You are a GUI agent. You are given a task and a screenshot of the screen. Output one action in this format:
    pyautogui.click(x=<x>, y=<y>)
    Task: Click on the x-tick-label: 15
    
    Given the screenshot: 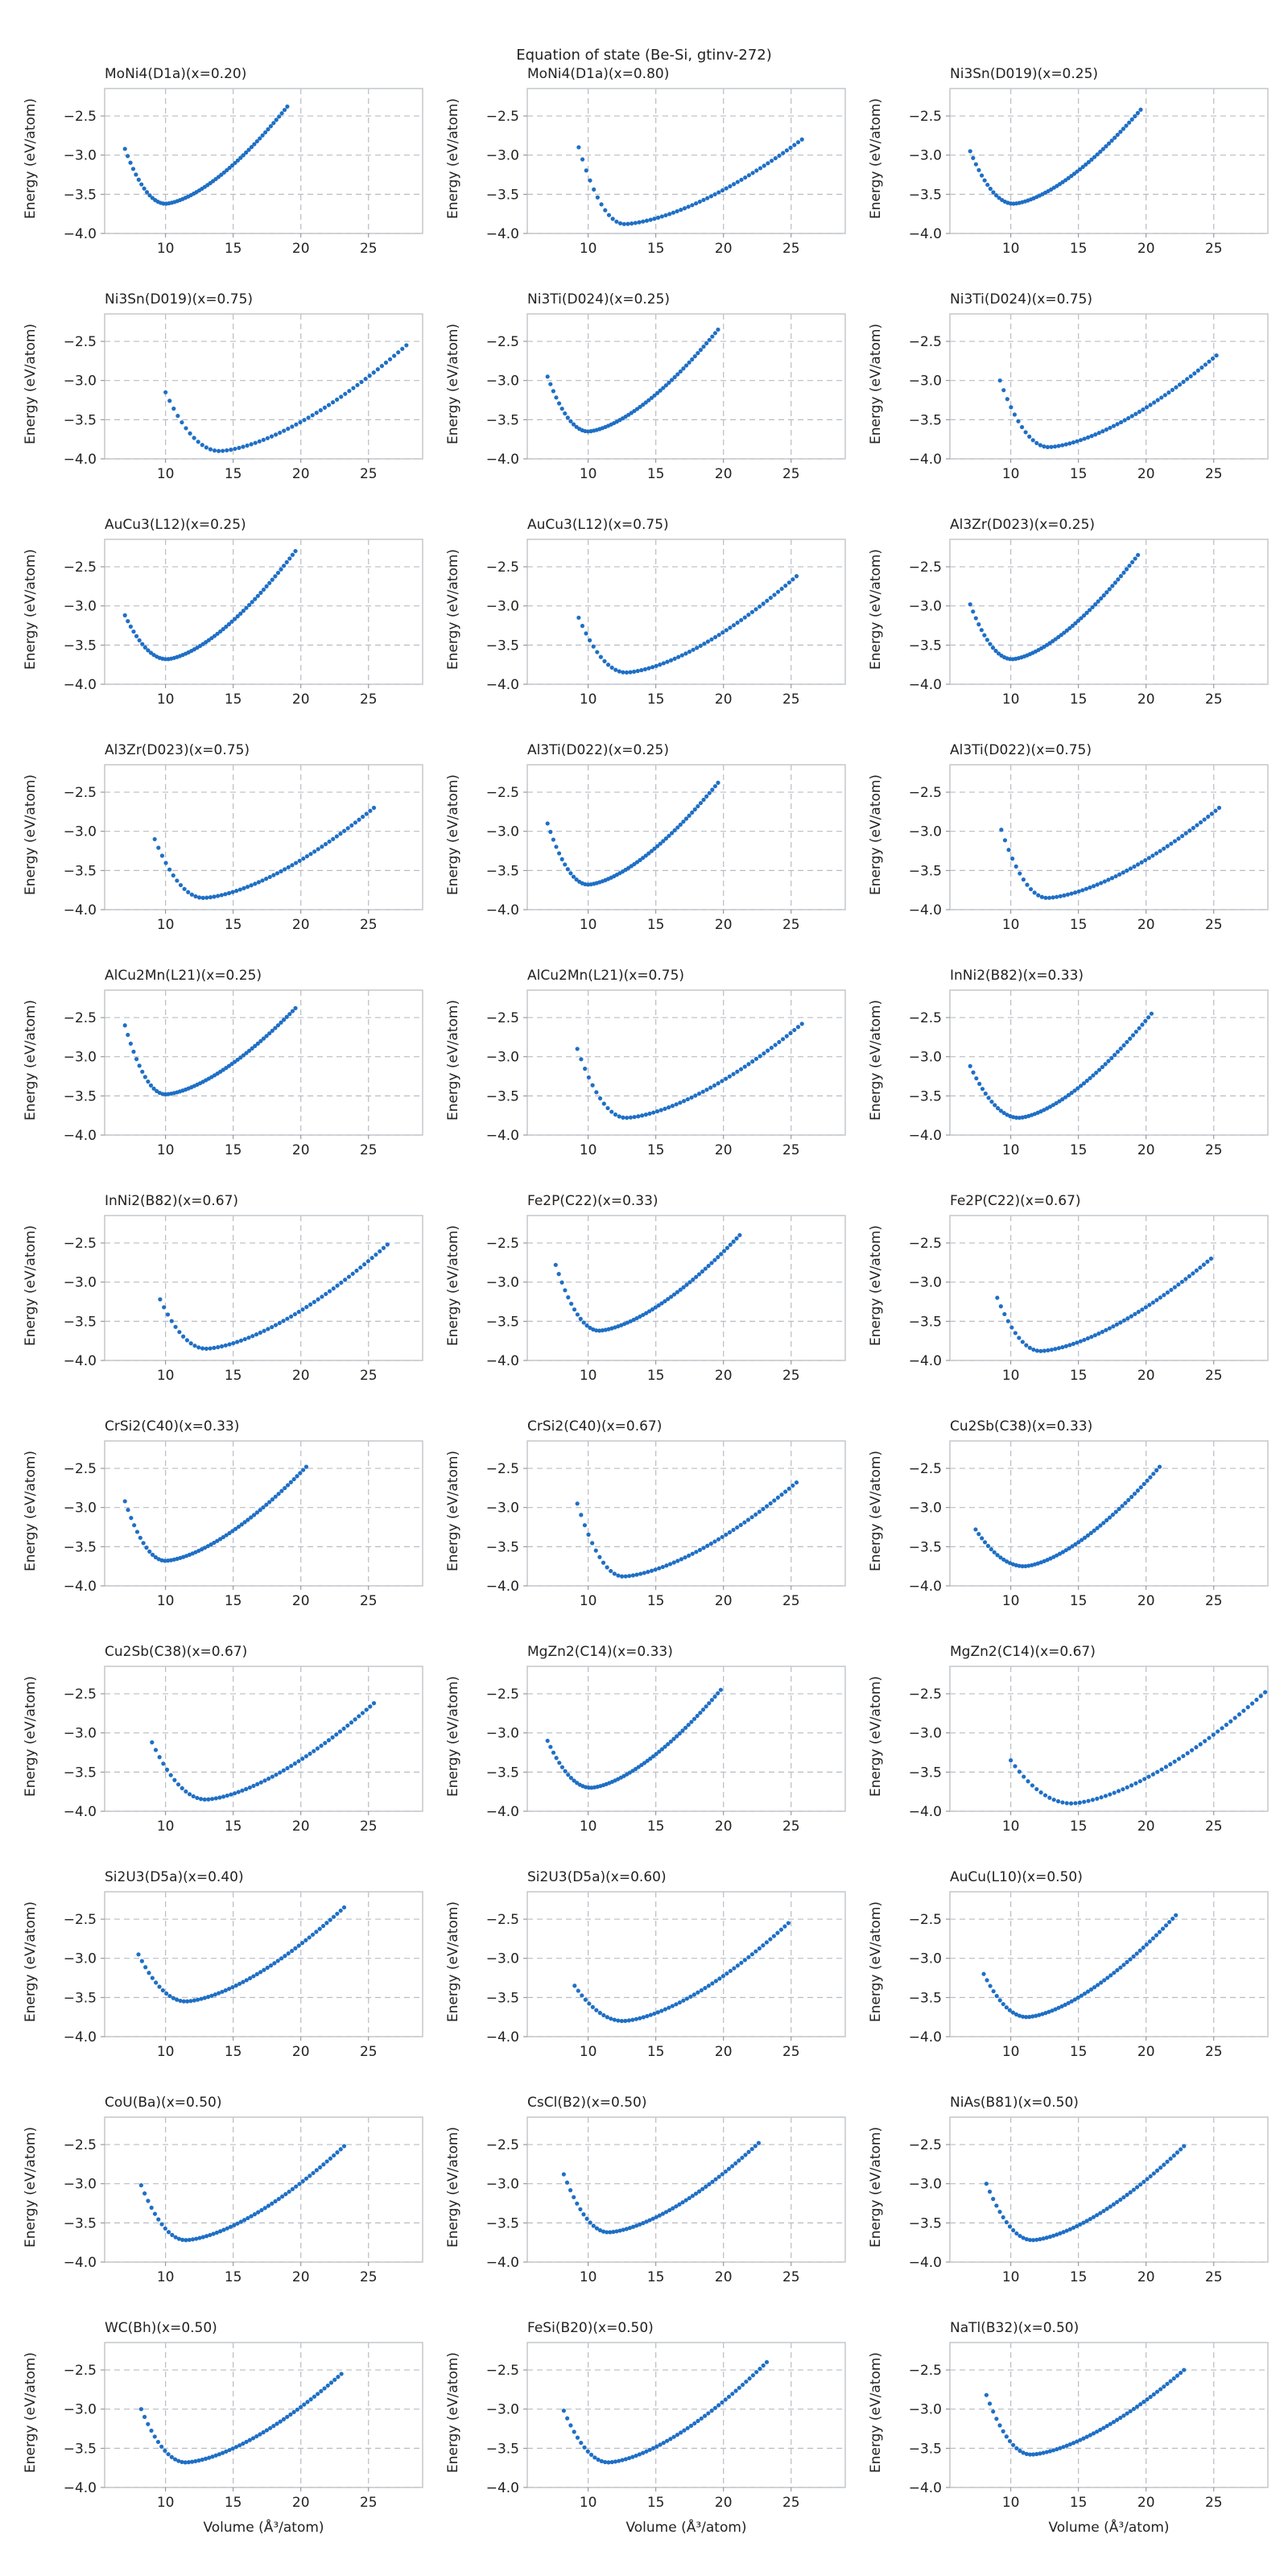 What is the action you would take?
    pyautogui.click(x=233, y=925)
    